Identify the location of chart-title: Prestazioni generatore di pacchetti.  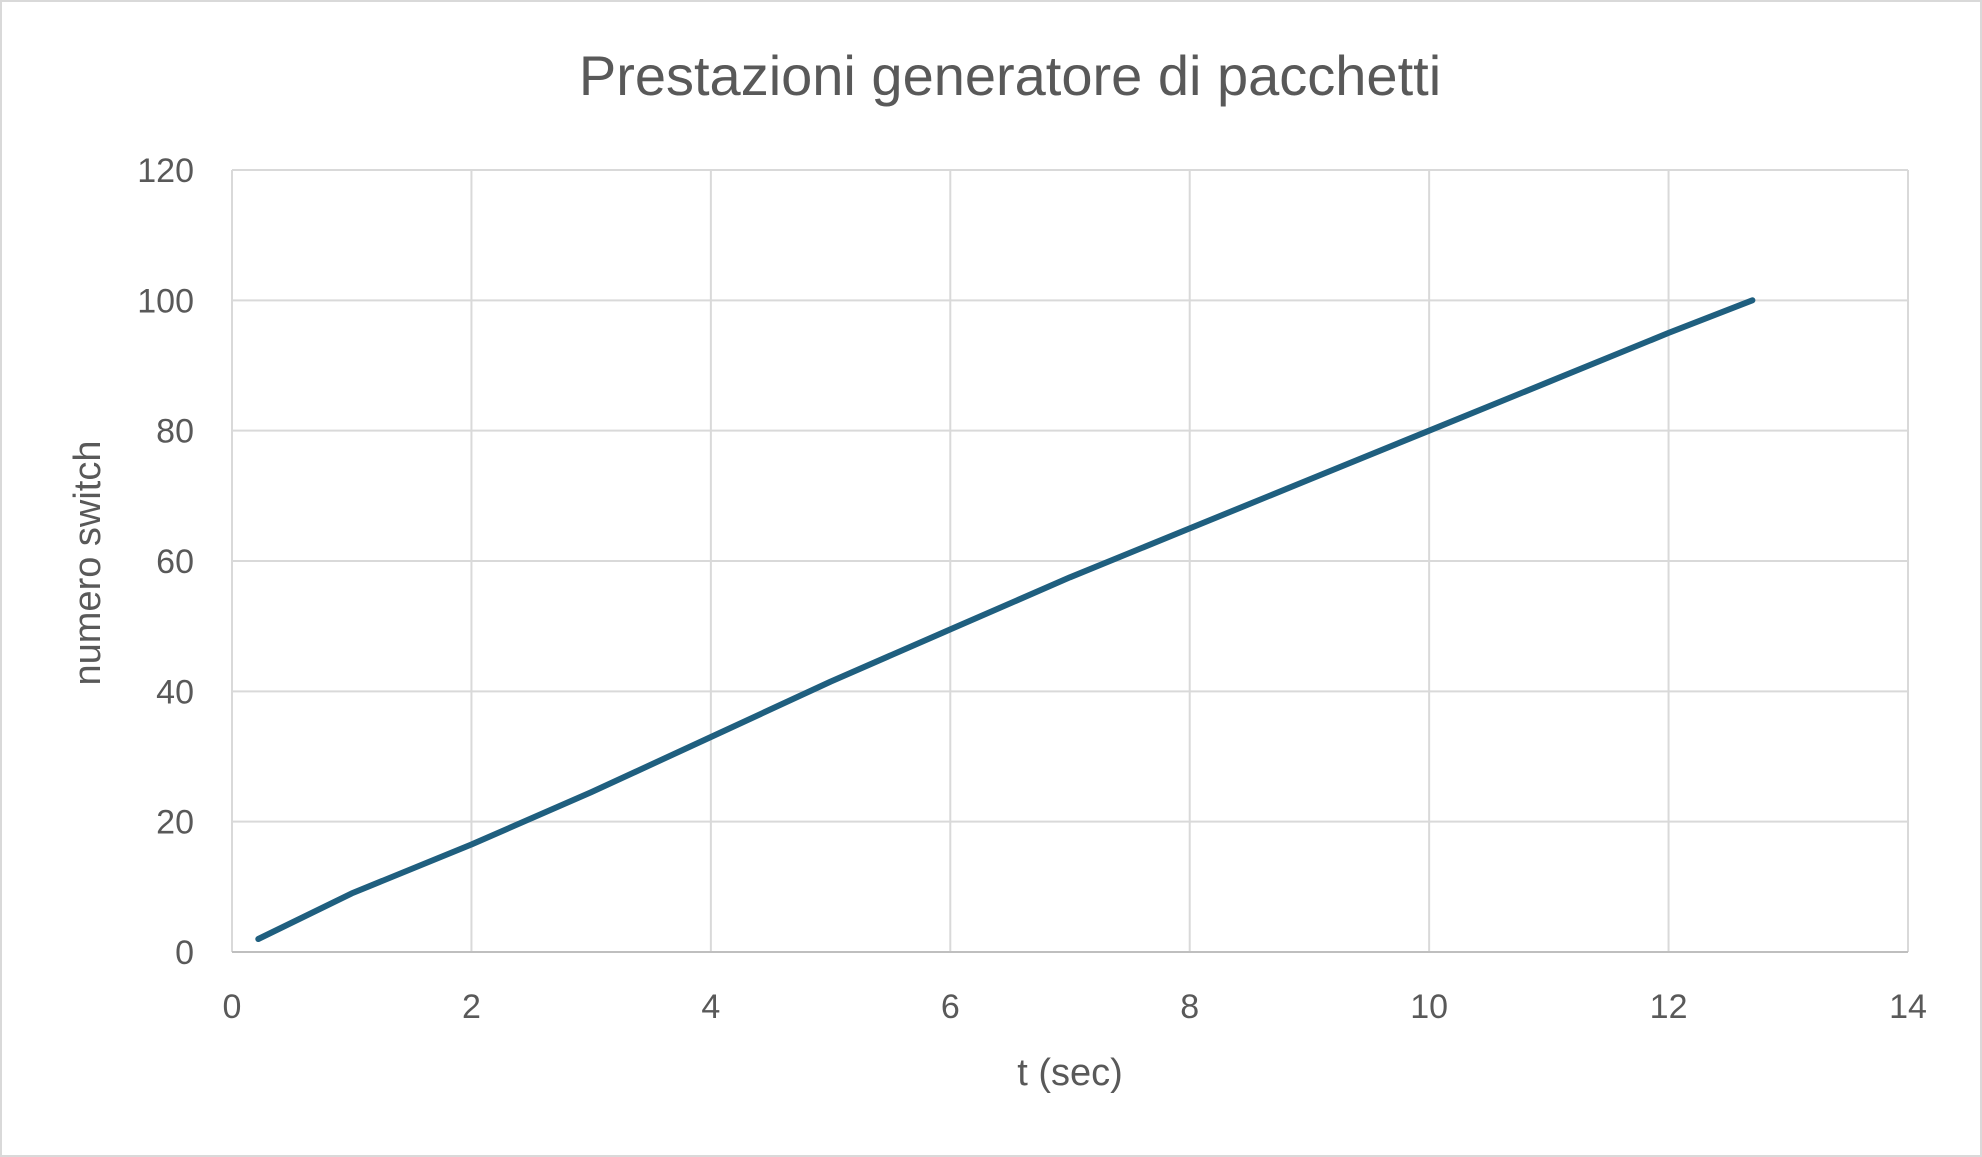
(1010, 75).